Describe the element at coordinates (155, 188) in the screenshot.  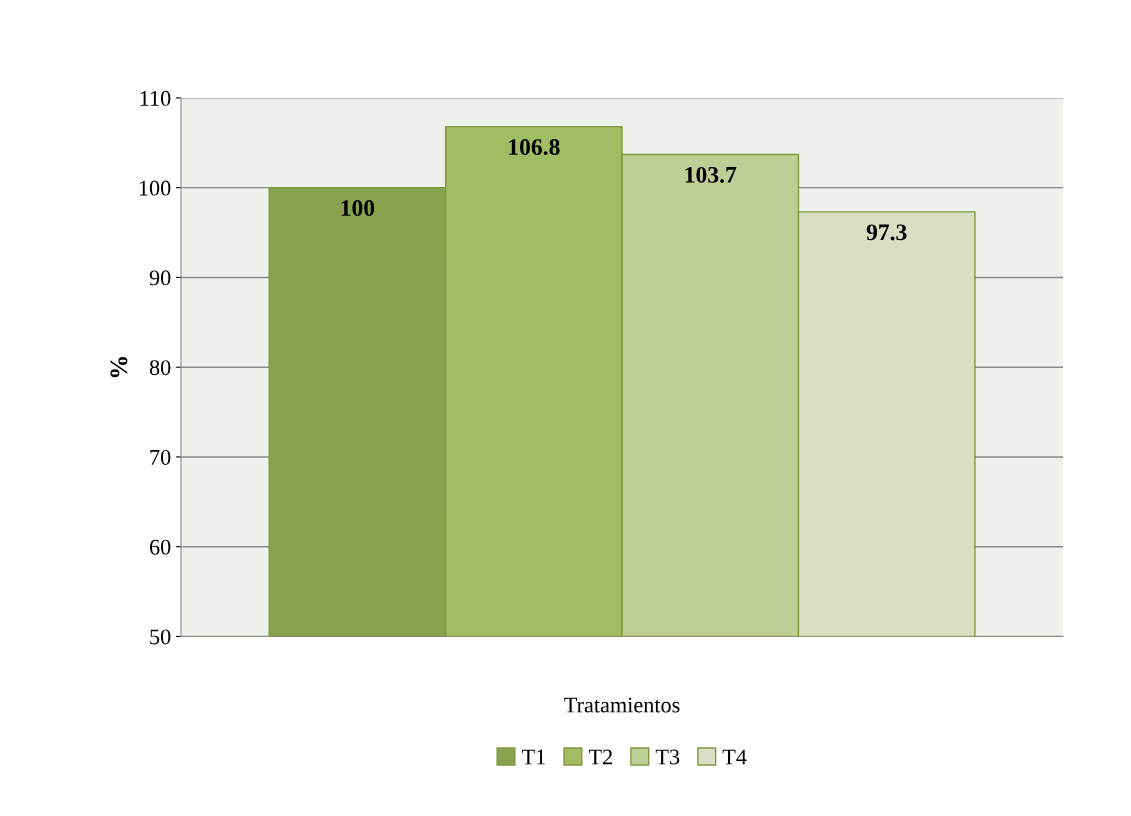
I see `y-tick-label: 100` at that location.